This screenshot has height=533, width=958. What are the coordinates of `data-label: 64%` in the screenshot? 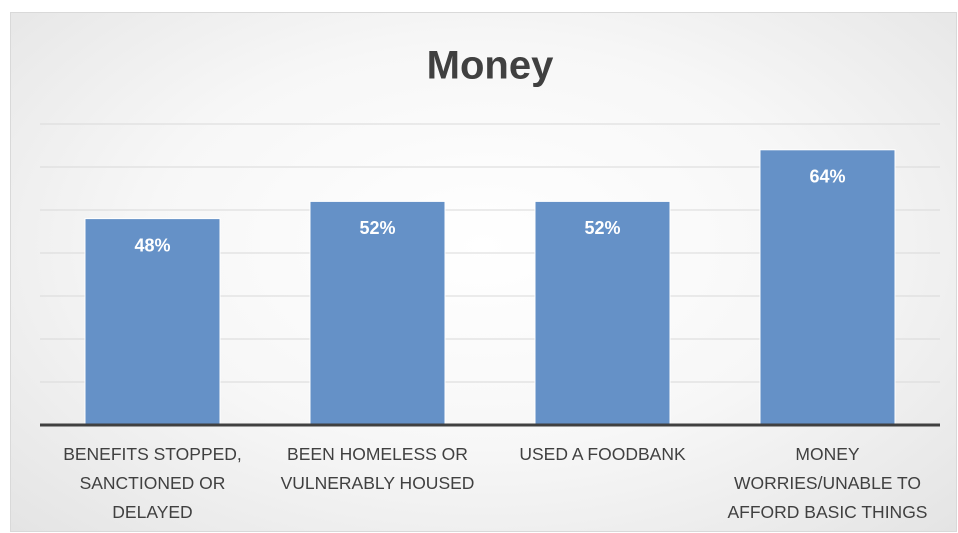 It's located at (827, 177).